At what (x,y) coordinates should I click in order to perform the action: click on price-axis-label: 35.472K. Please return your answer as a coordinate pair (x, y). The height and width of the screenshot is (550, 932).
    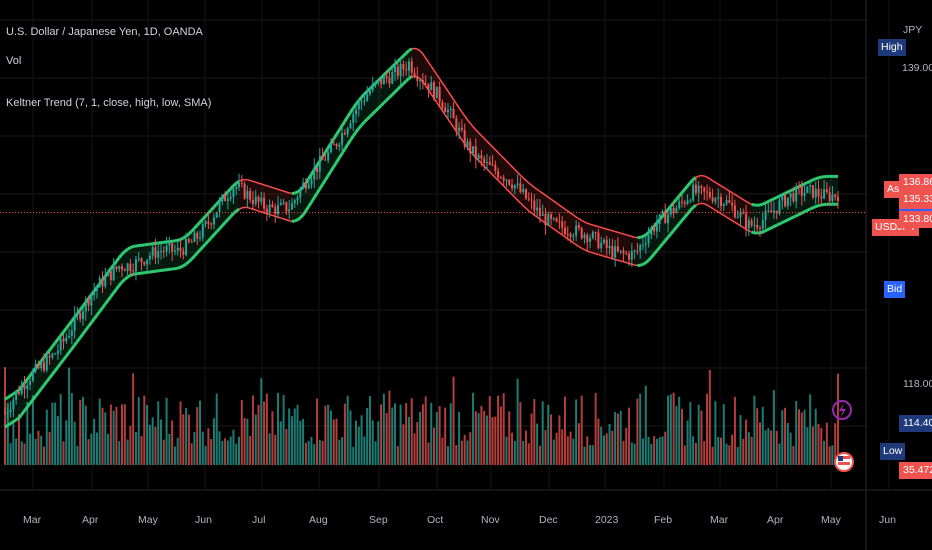
    Looking at the image, I should click on (915, 470).